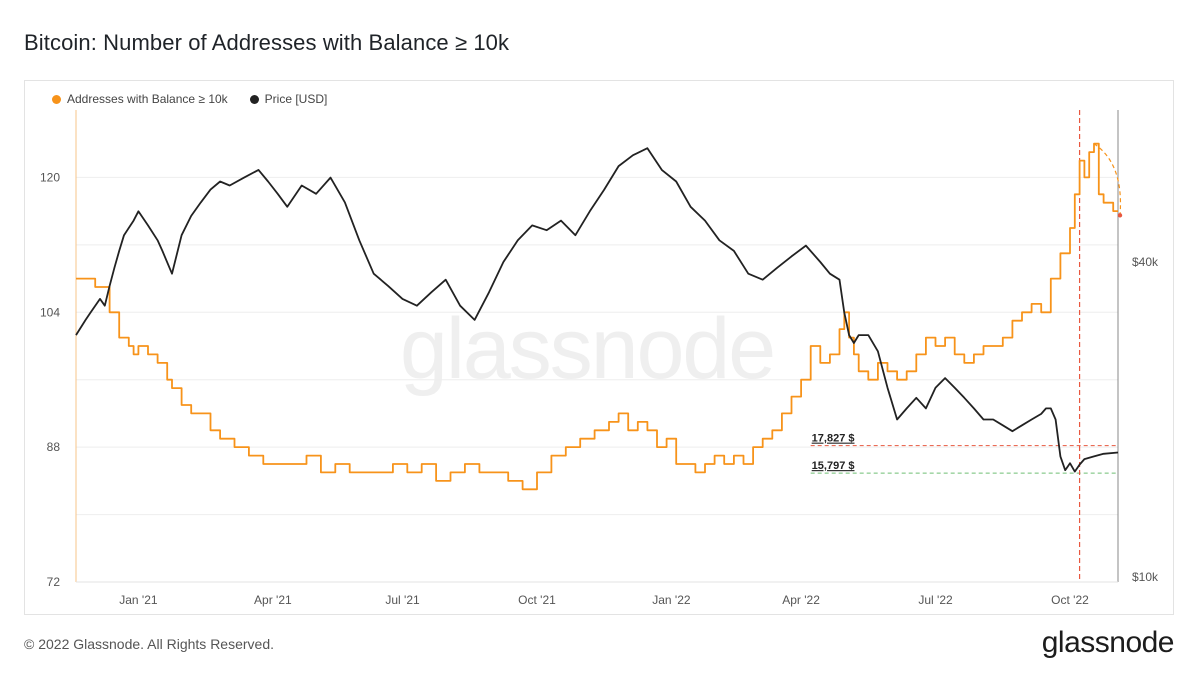 The image size is (1200, 675). What do you see at coordinates (402, 600) in the screenshot?
I see `x-tick-2: Jul '21` at bounding box center [402, 600].